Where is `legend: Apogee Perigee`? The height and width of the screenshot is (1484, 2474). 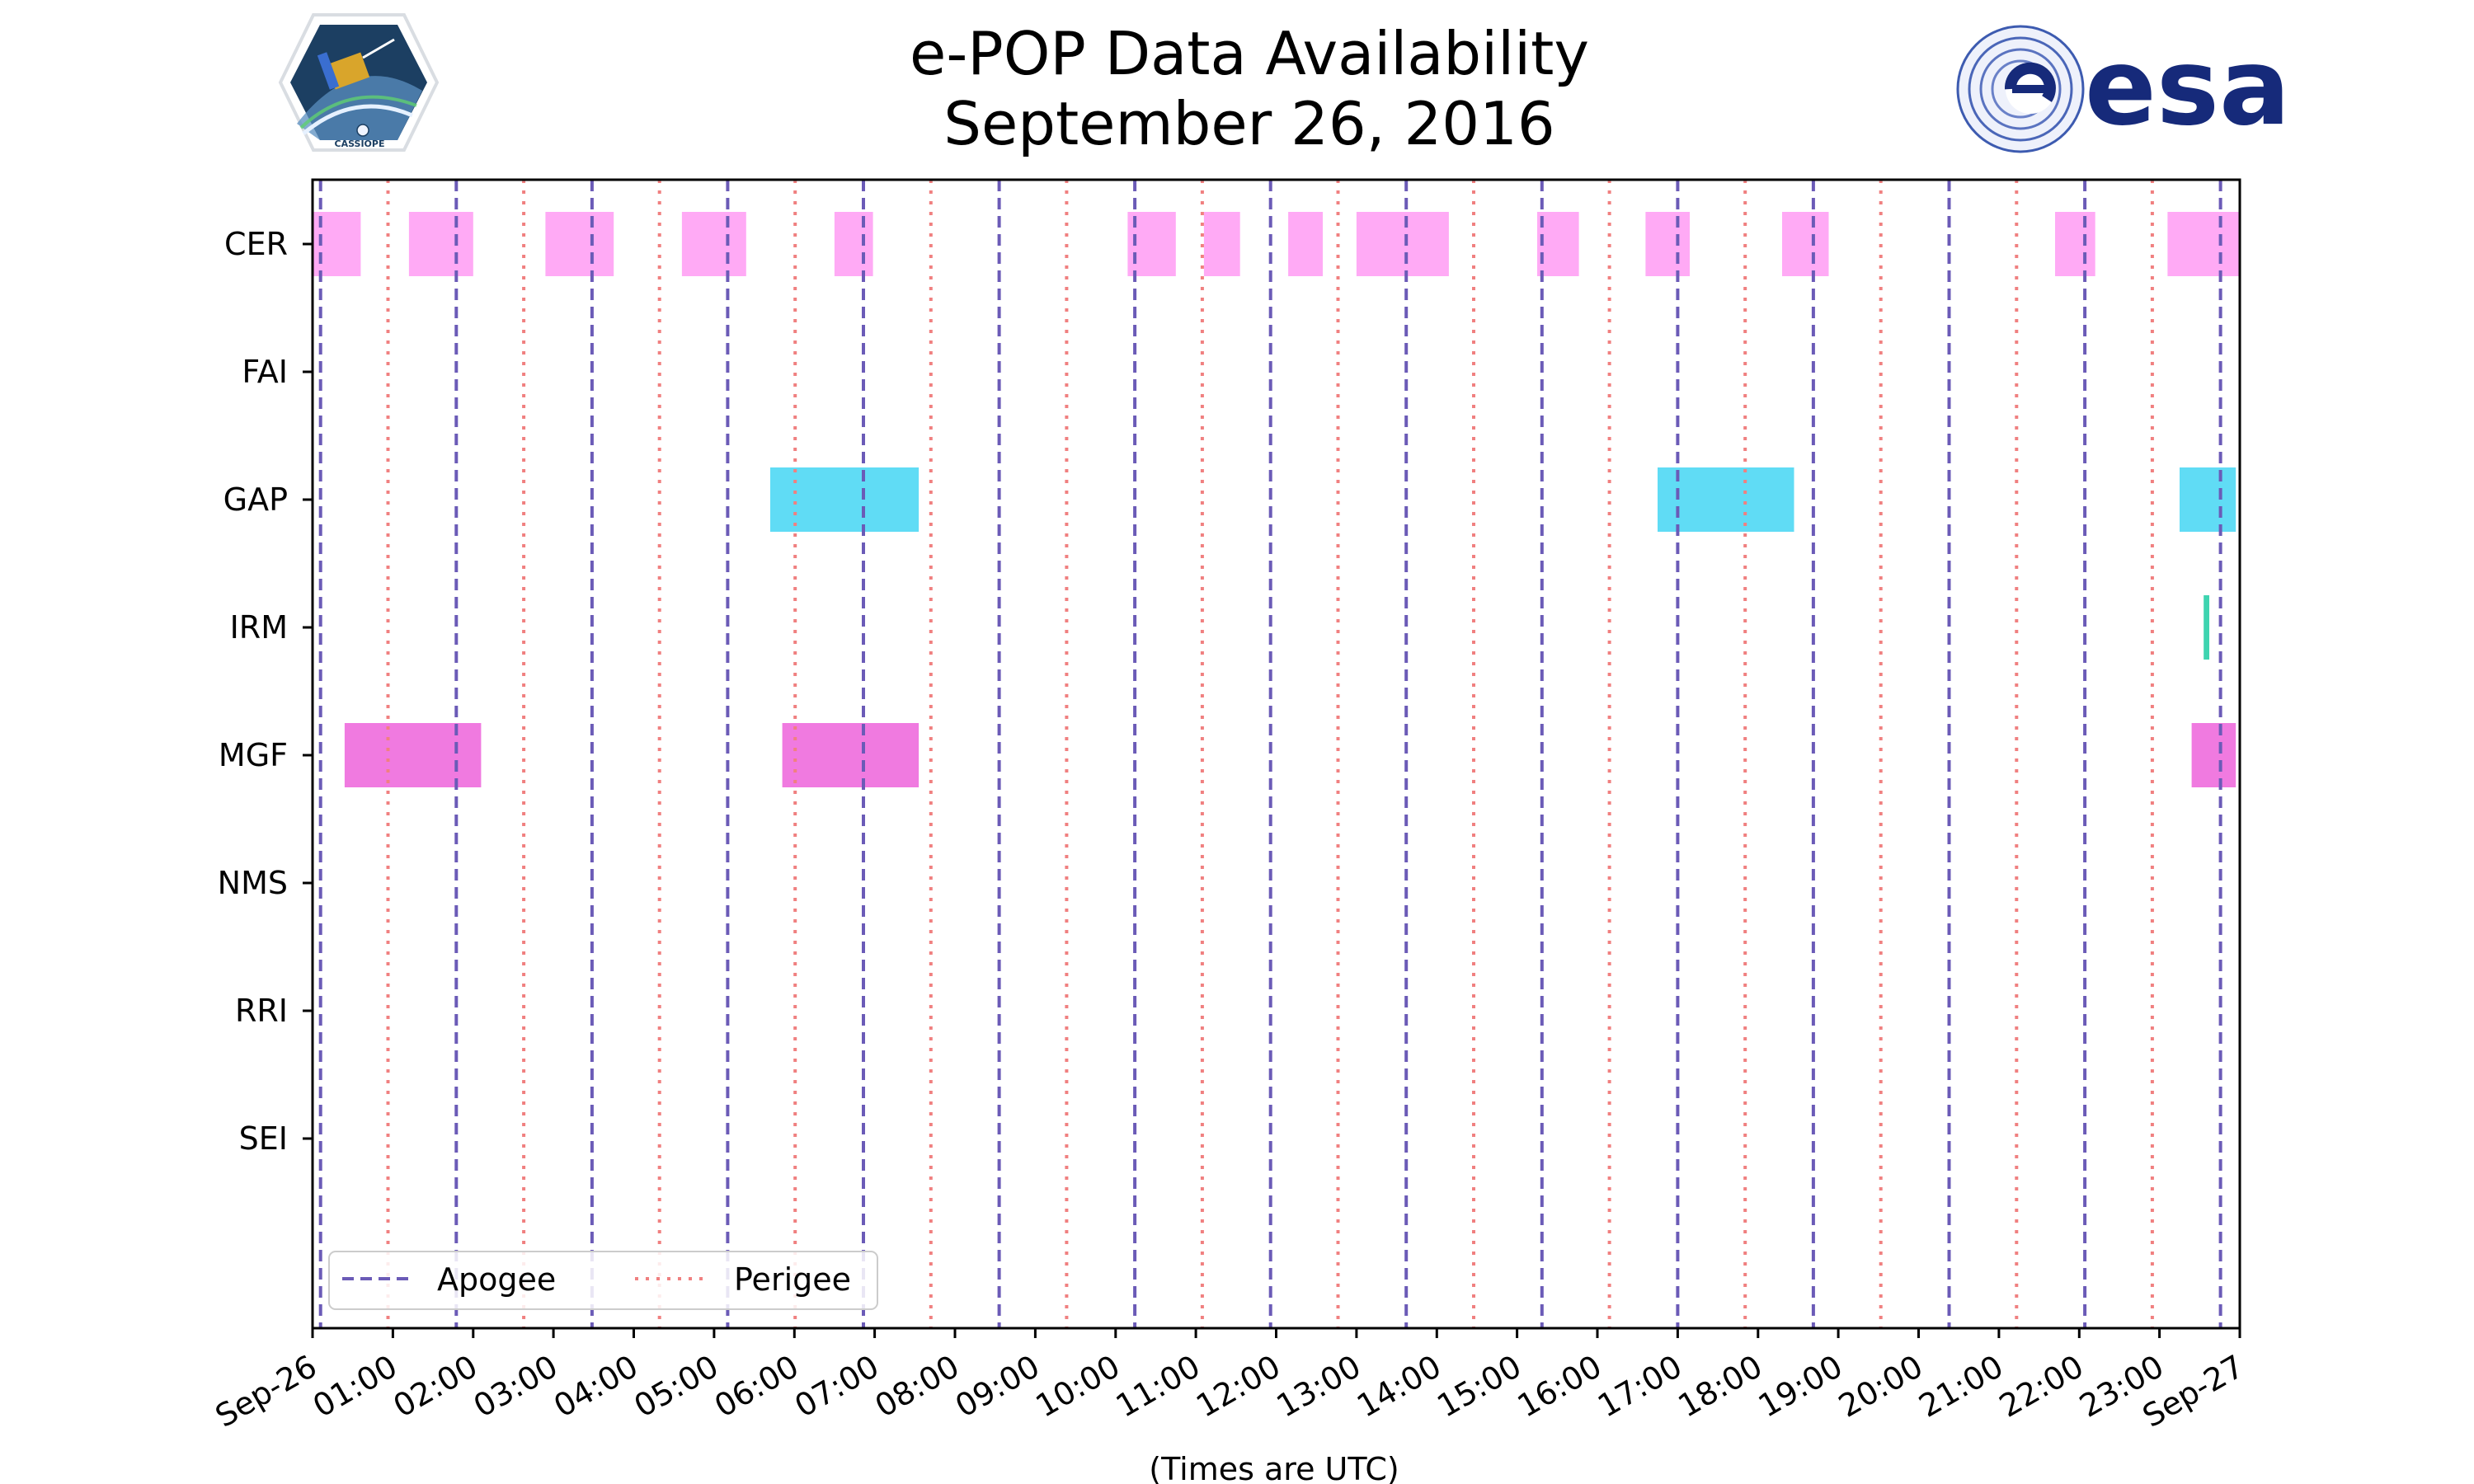
legend: Apogee Perigee is located at coordinates (603, 1280).